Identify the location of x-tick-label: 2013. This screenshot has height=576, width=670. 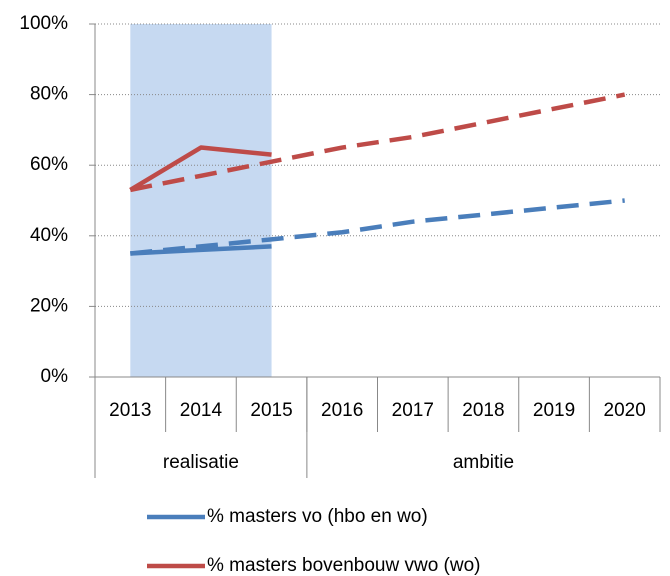
(130, 410).